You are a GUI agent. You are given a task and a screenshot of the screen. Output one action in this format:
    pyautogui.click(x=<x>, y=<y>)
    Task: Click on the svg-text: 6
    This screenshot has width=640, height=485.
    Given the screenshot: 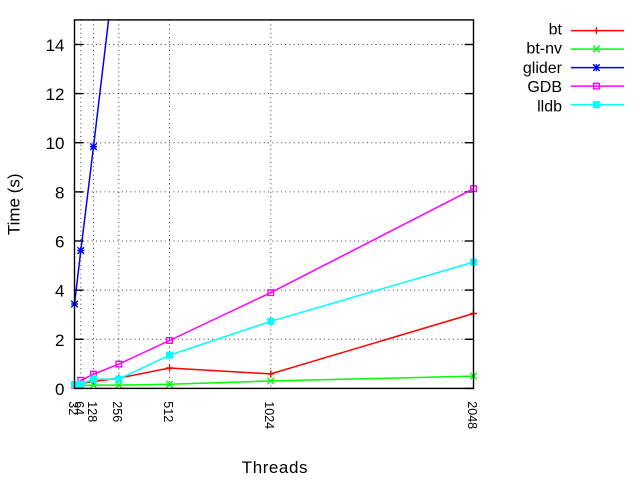 What is the action you would take?
    pyautogui.click(x=59, y=242)
    